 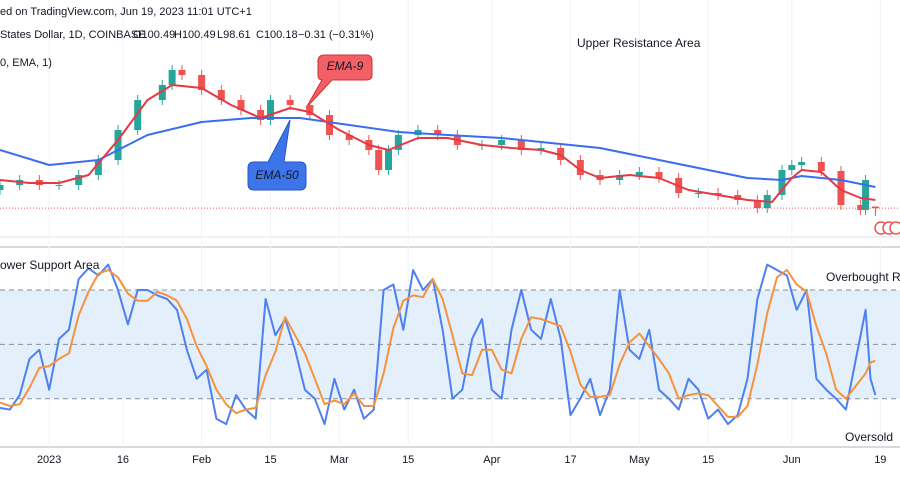 I want to click on flag-icon, so click(x=894, y=228).